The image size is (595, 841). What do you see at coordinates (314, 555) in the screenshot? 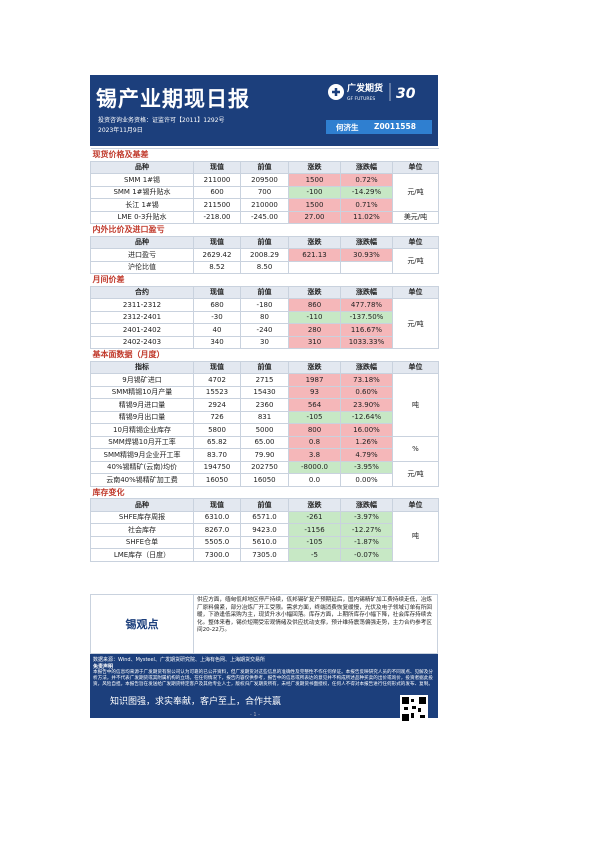
I see `cell: -5` at bounding box center [314, 555].